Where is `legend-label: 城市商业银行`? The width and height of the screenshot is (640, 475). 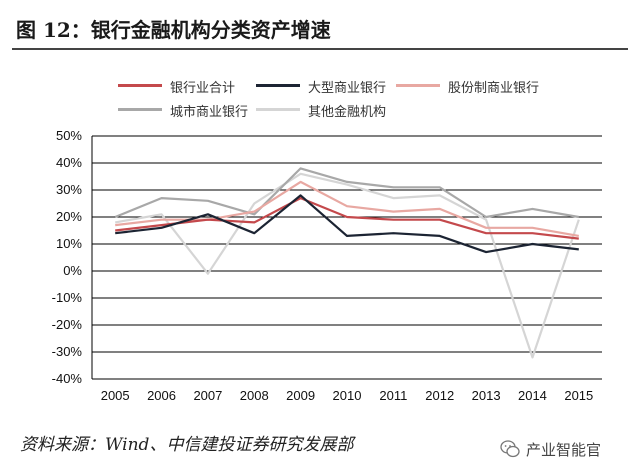 legend-label: 城市商业银行 is located at coordinates (209, 112).